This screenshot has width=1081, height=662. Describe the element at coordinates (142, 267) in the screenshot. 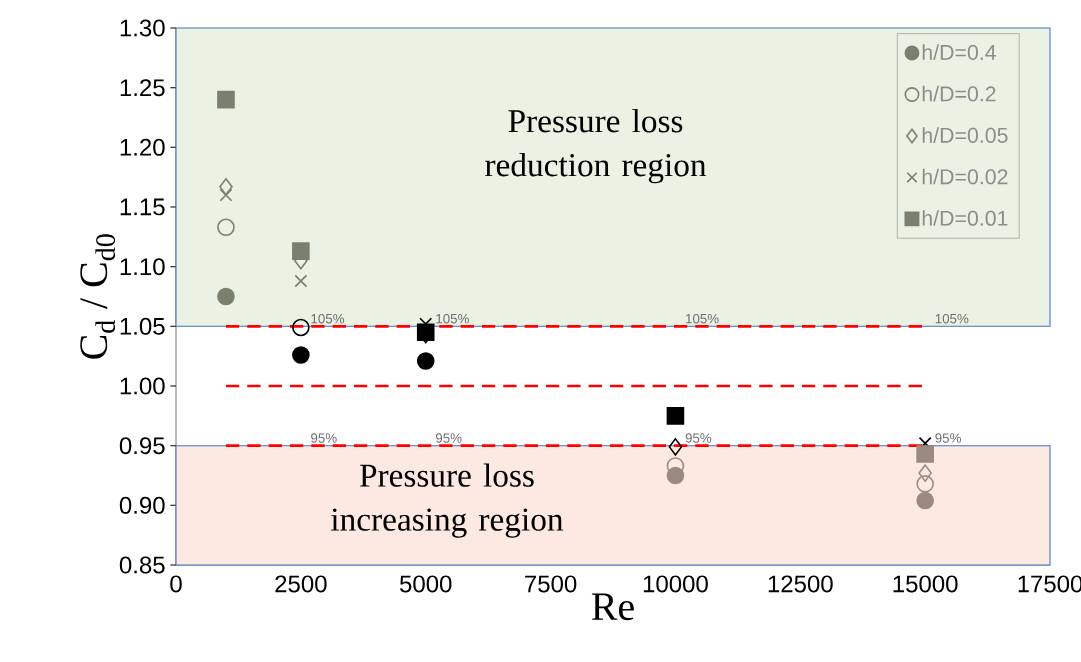

I see `y-tick-label: 1.10` at that location.